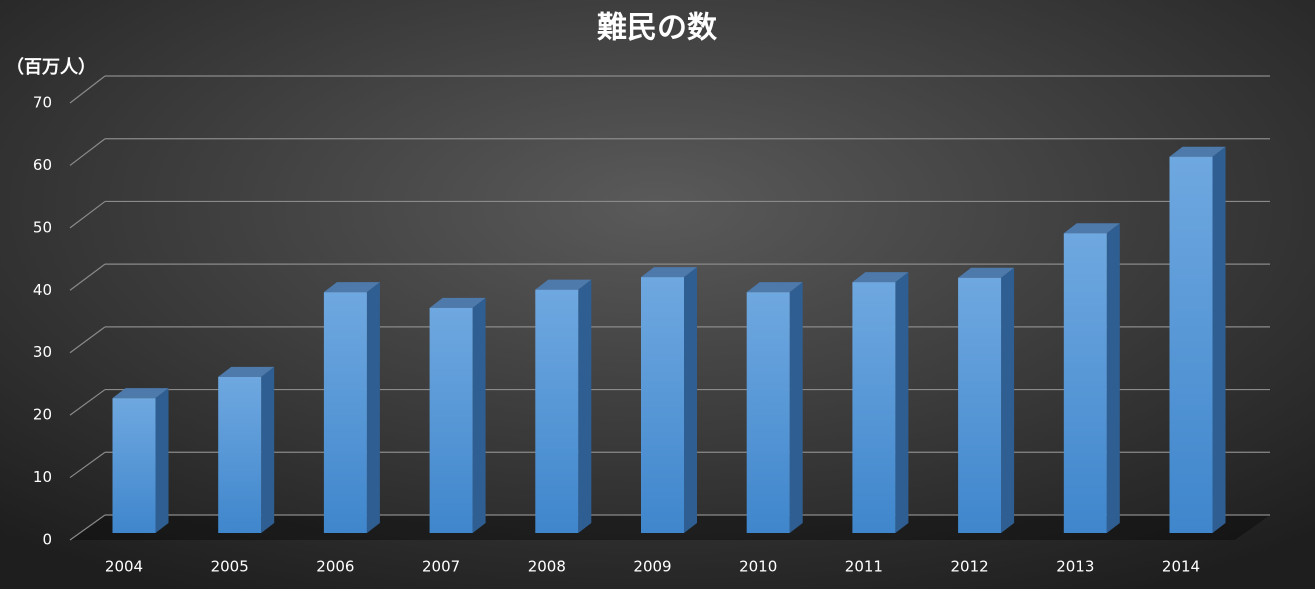 This screenshot has width=1315, height=593. I want to click on y-tick-label: 0, so click(47, 540).